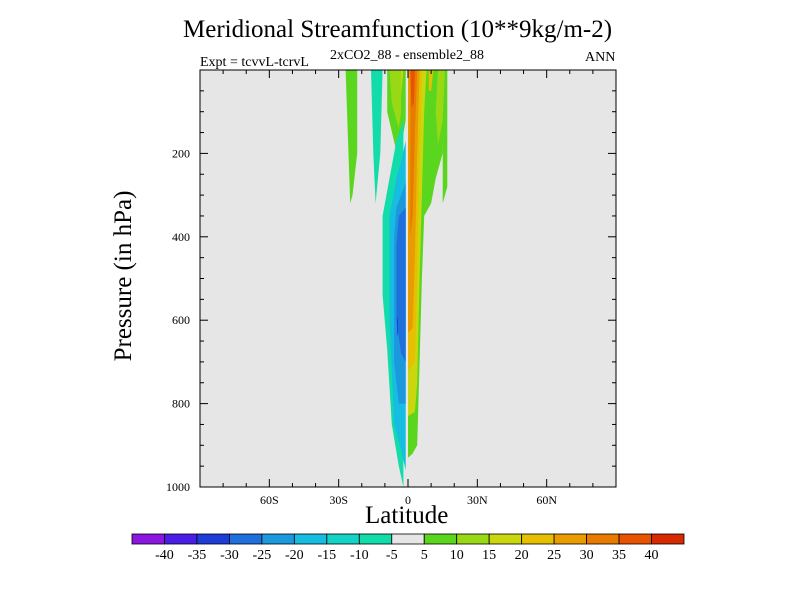 The width and height of the screenshot is (800, 600). Describe the element at coordinates (477, 500) in the screenshot. I see `x-tick-label: 30N` at that location.